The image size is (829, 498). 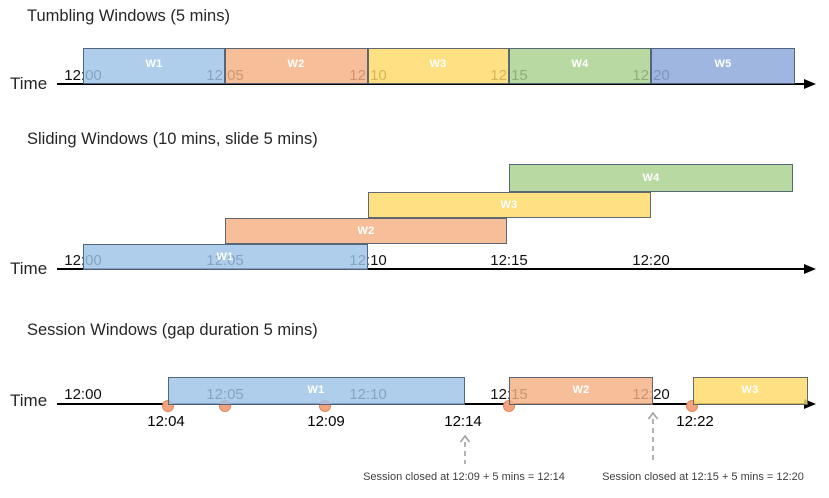 I want to click on annotation-session-closed-1: Session closed at 12:09 + 5 mins = 12:14, so click(x=464, y=477).